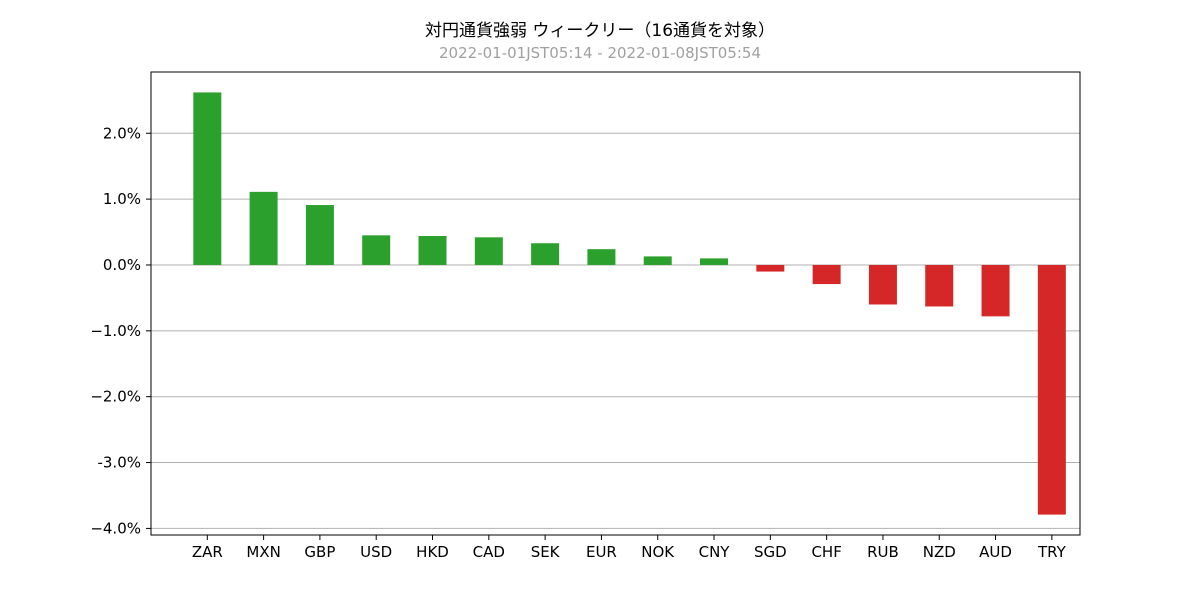 The image size is (1200, 600). I want to click on x-tick-label-cny: CNY, so click(715, 552).